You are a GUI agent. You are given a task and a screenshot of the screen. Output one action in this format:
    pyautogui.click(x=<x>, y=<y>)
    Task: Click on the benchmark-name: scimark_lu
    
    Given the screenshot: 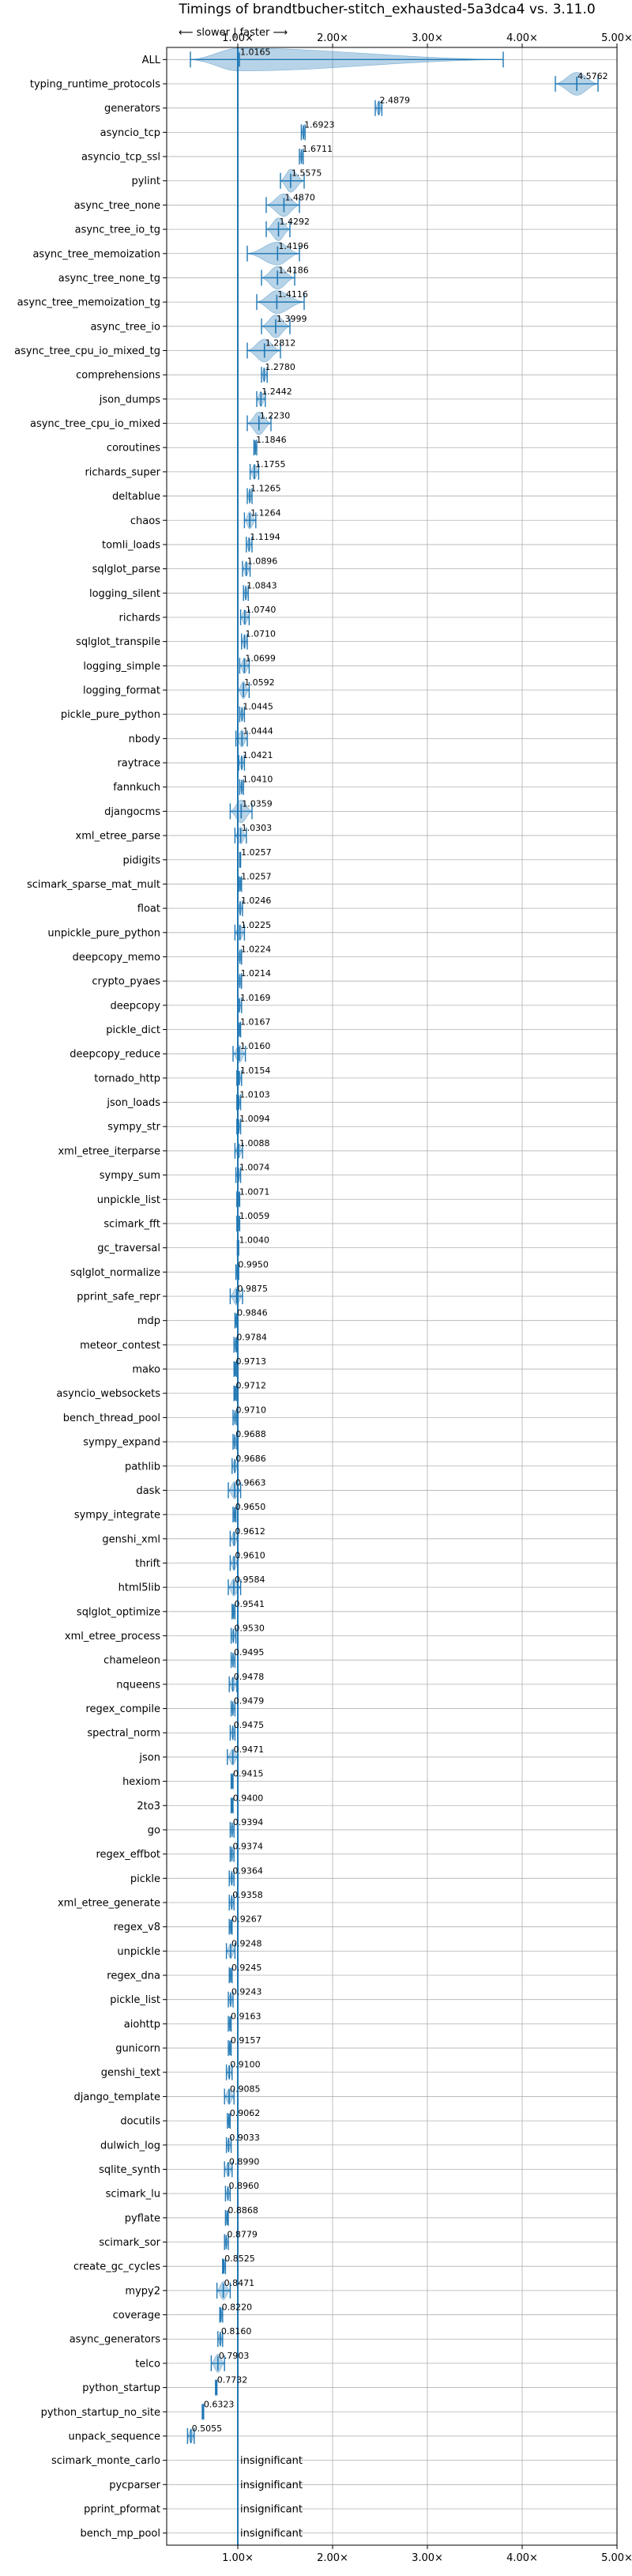 What is the action you would take?
    pyautogui.click(x=133, y=2195)
    